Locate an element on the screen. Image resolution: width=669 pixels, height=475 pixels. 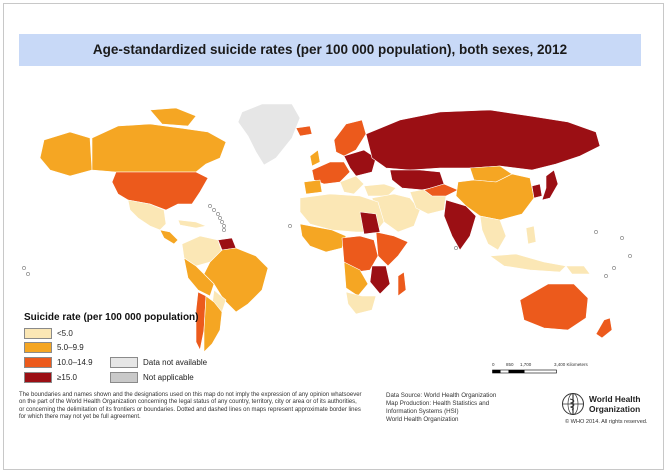
legend-label: 5.0–9.9 is located at coordinates (70, 347).